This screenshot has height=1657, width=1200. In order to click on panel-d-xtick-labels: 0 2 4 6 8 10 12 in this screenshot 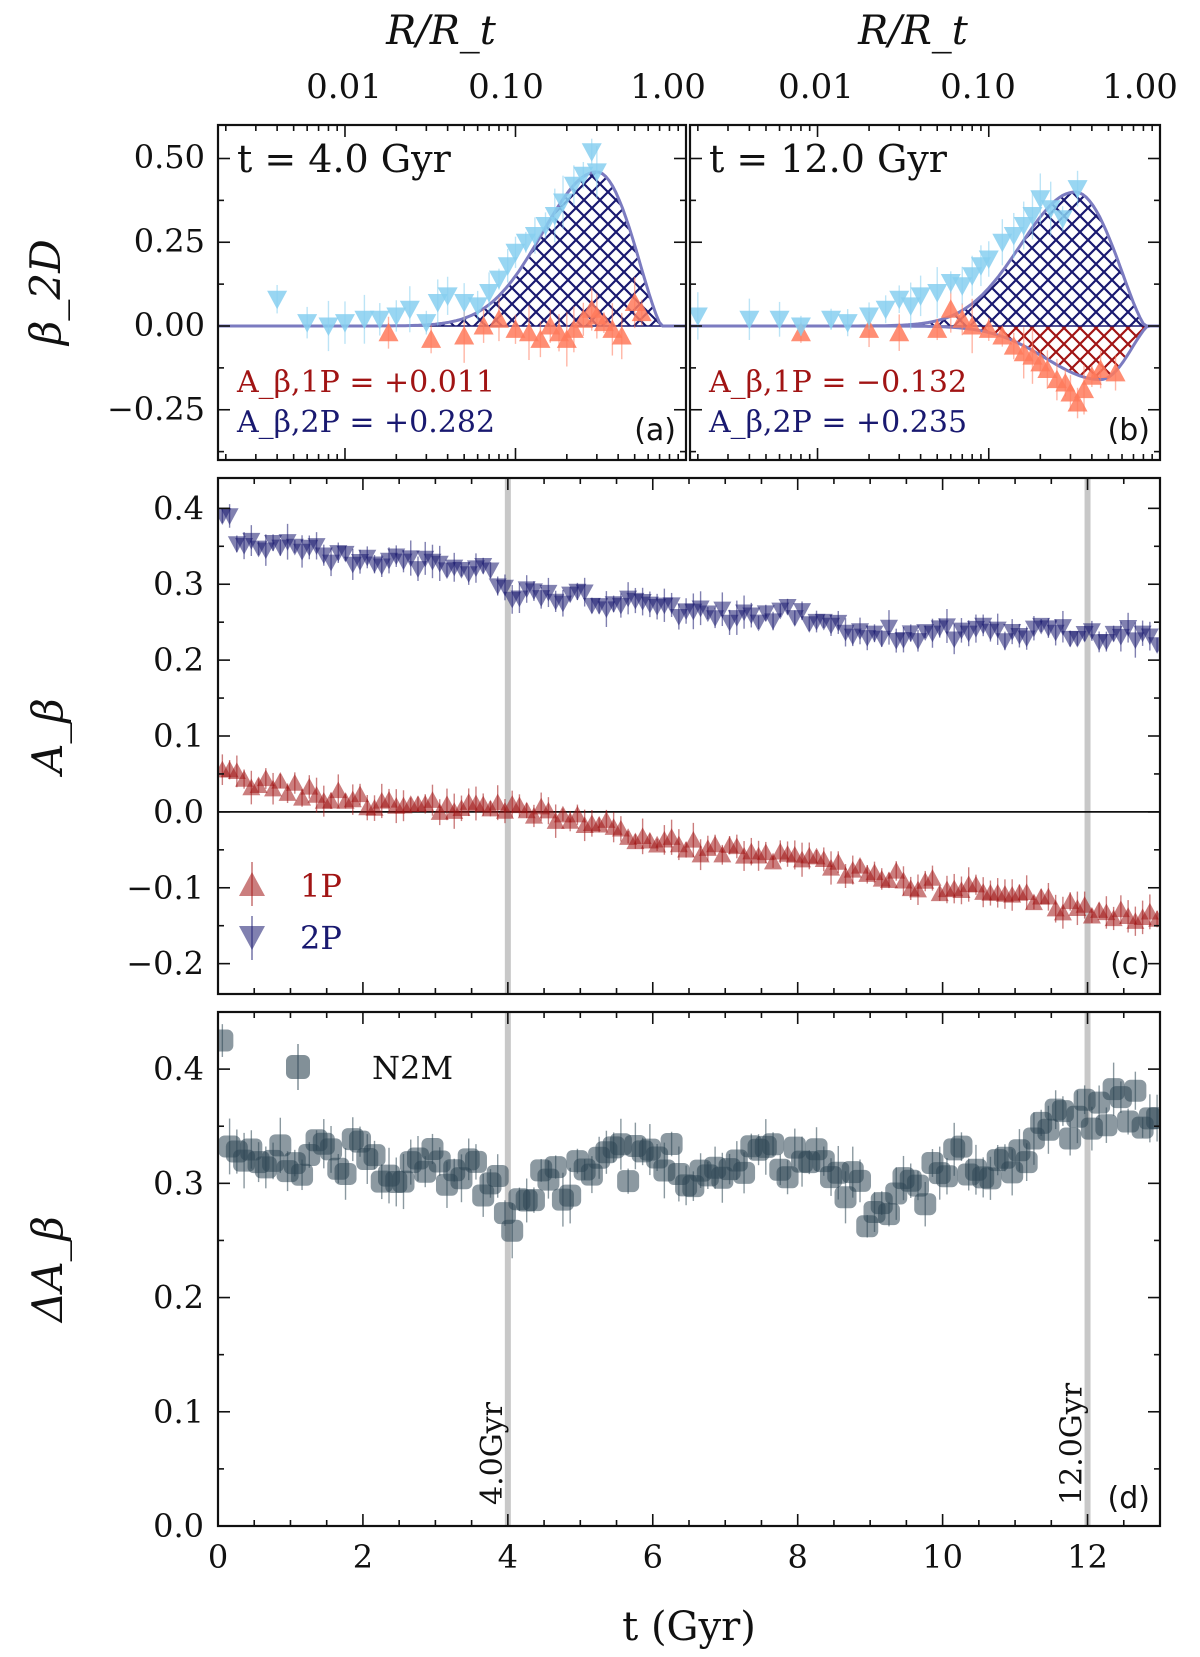, I will do `click(658, 1557)`.